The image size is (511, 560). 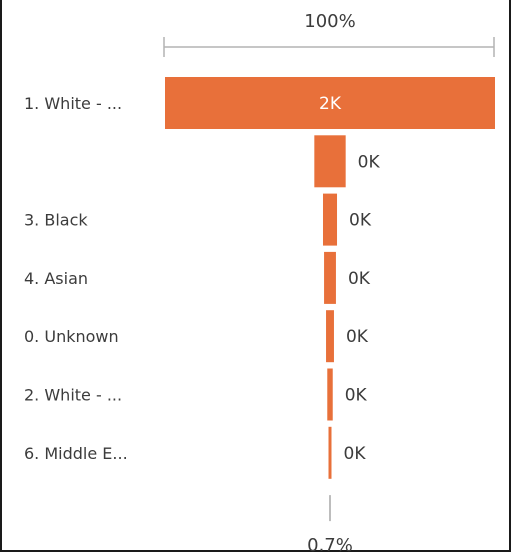 What do you see at coordinates (1, 276) in the screenshot?
I see `frame-left-border` at bounding box center [1, 276].